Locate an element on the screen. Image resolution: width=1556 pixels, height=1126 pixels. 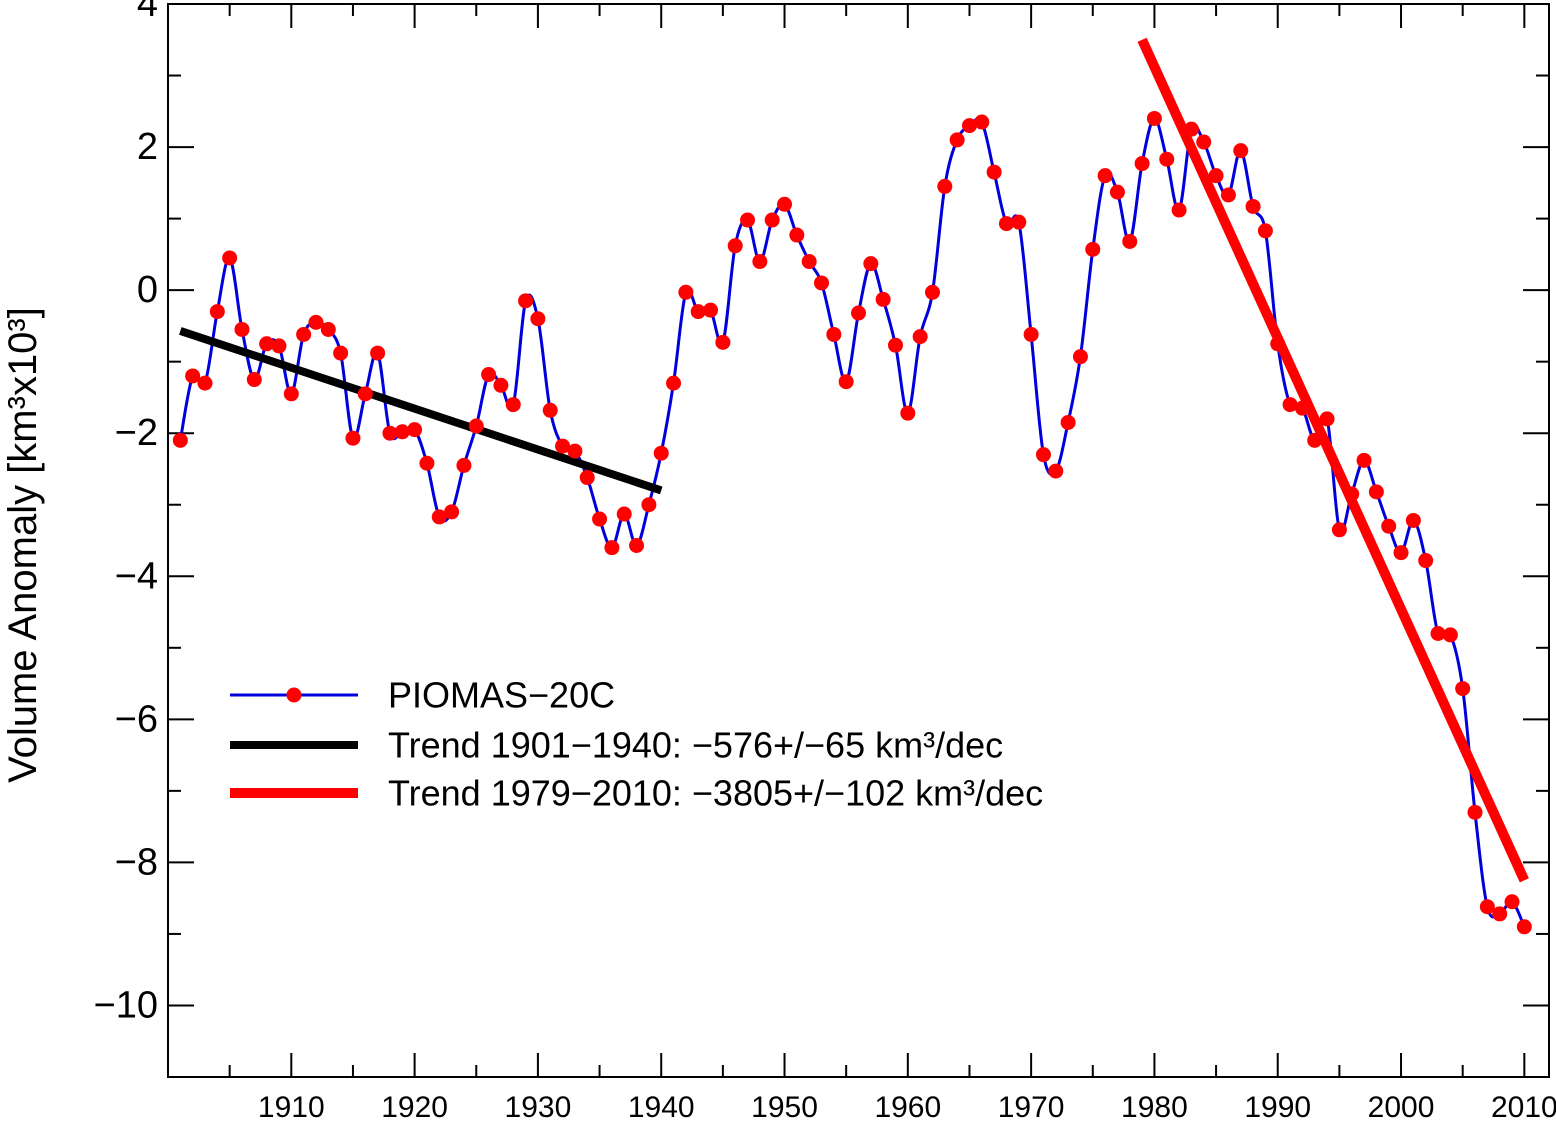
legend-label: PIOMAS−20C is located at coordinates (501, 695).